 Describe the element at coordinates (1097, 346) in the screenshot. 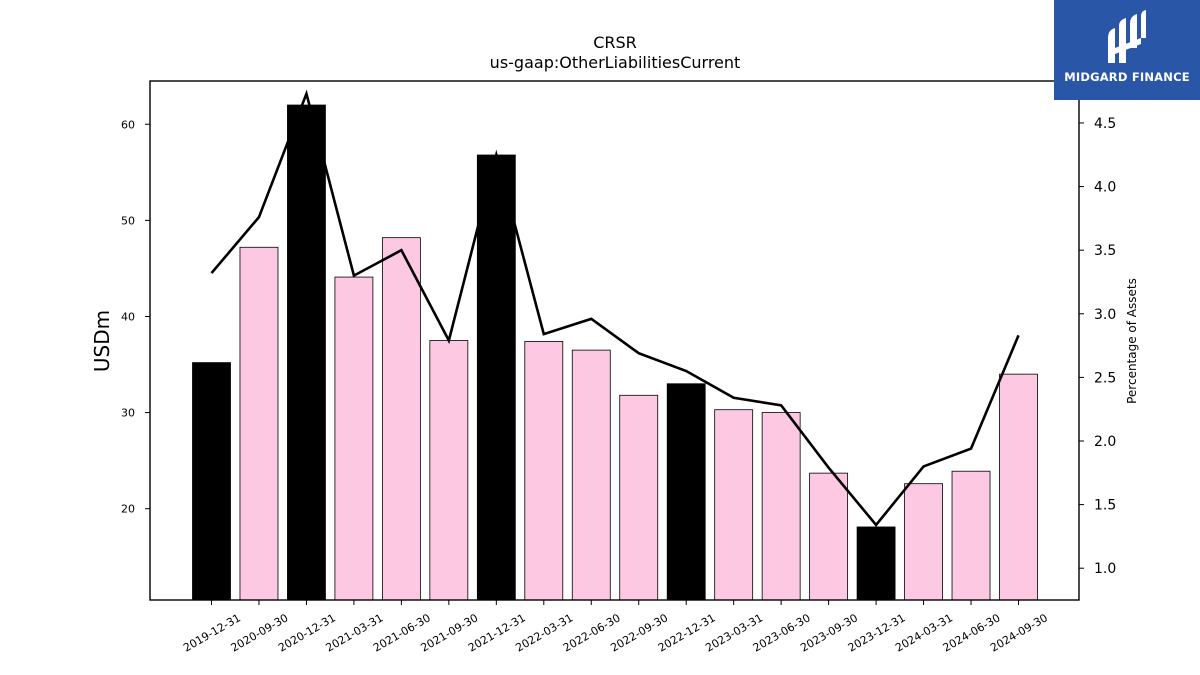

I see `right-axis-ticks: 1.0 1.5 2.0 2.5 3.0 3.5 4.0 4.5` at that location.